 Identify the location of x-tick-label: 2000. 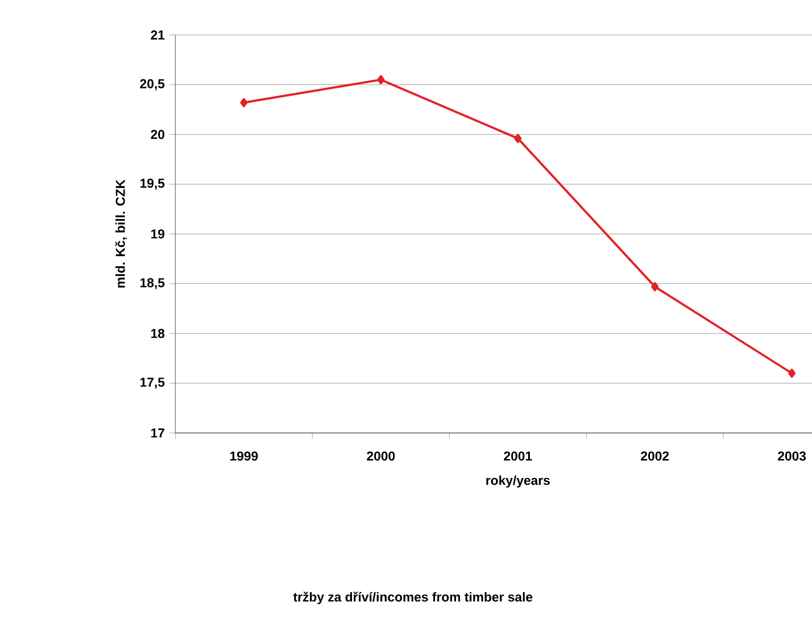
(380, 456).